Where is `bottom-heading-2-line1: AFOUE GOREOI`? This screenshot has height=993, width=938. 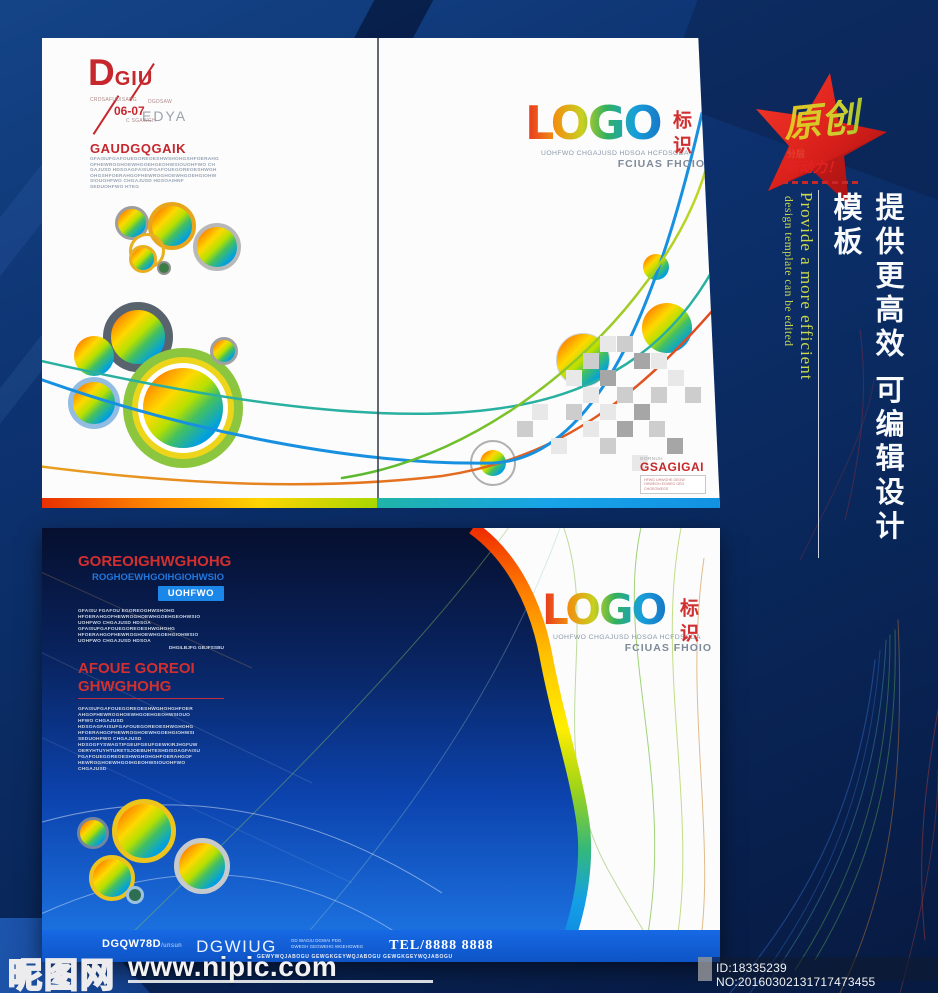 bottom-heading-2-line1: AFOUE GOREOI is located at coordinates (136, 669).